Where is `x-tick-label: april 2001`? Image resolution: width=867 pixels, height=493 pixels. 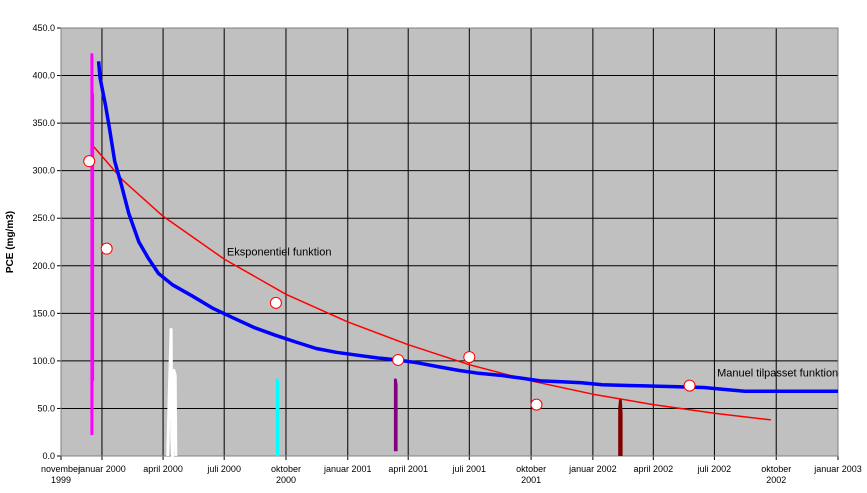 x-tick-label: april 2001 is located at coordinates (408, 469).